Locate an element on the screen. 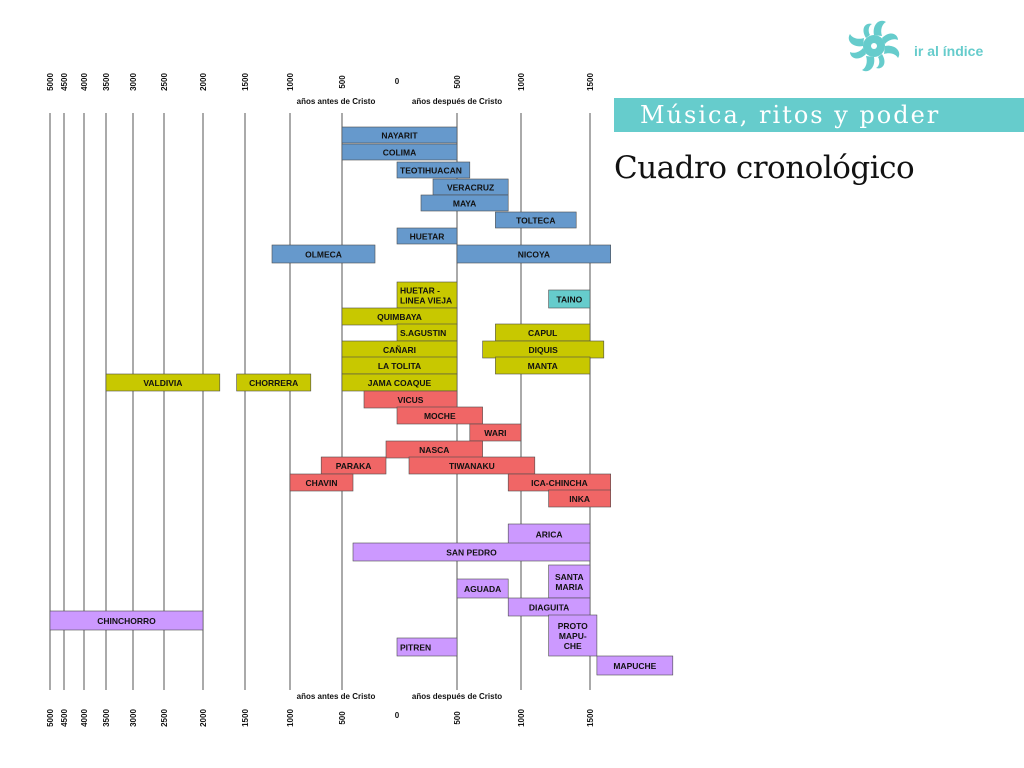  period-label: CAÑARI is located at coordinates (399, 350).